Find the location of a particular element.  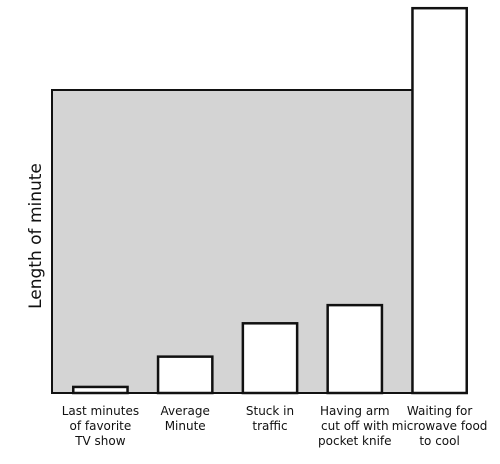

x-tick-label: Having arm cut off with pocket knife is located at coordinates (355, 426).